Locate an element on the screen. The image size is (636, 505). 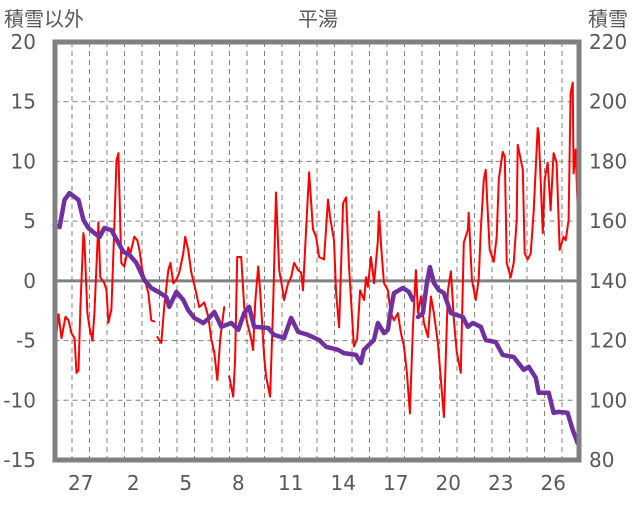
right-tick-label: 120 is located at coordinates (608, 341).